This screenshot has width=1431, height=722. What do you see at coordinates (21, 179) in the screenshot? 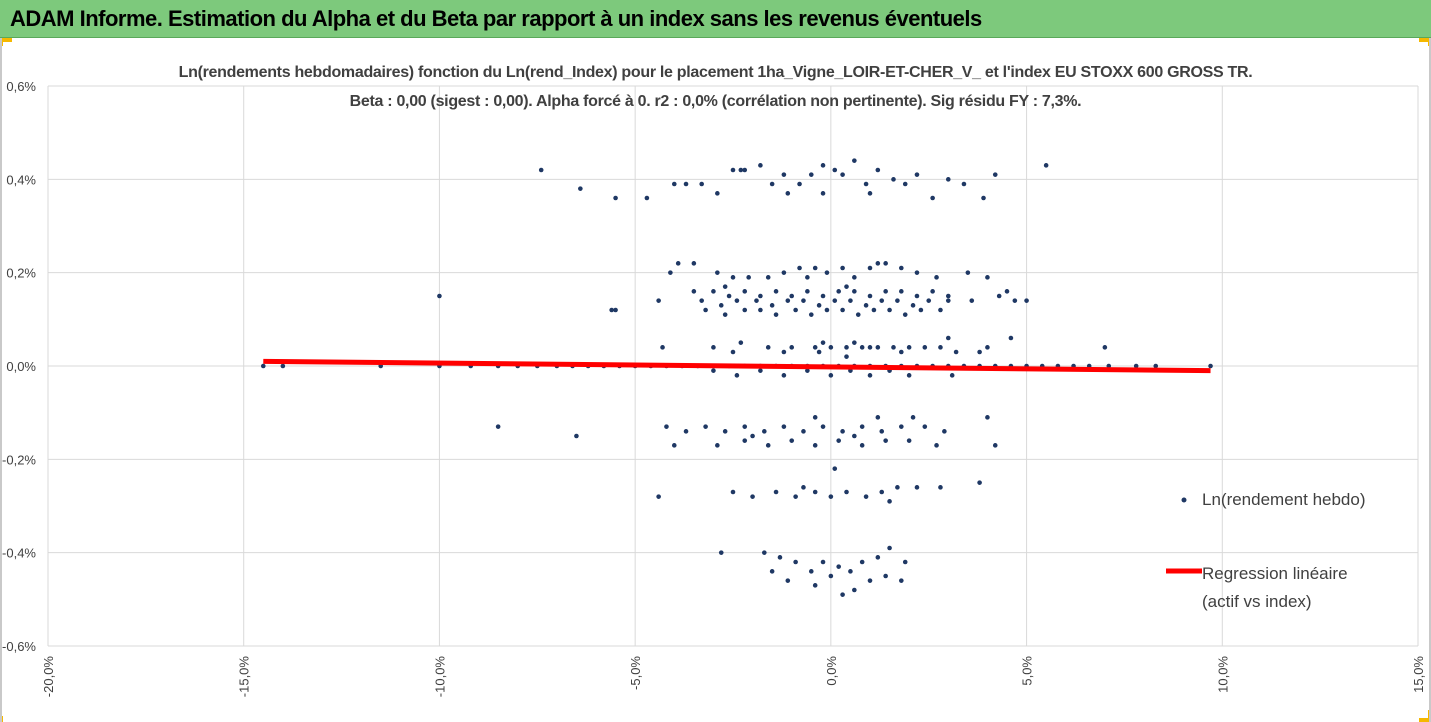
I see `y-tick-label: 0,4%` at bounding box center [21, 179].